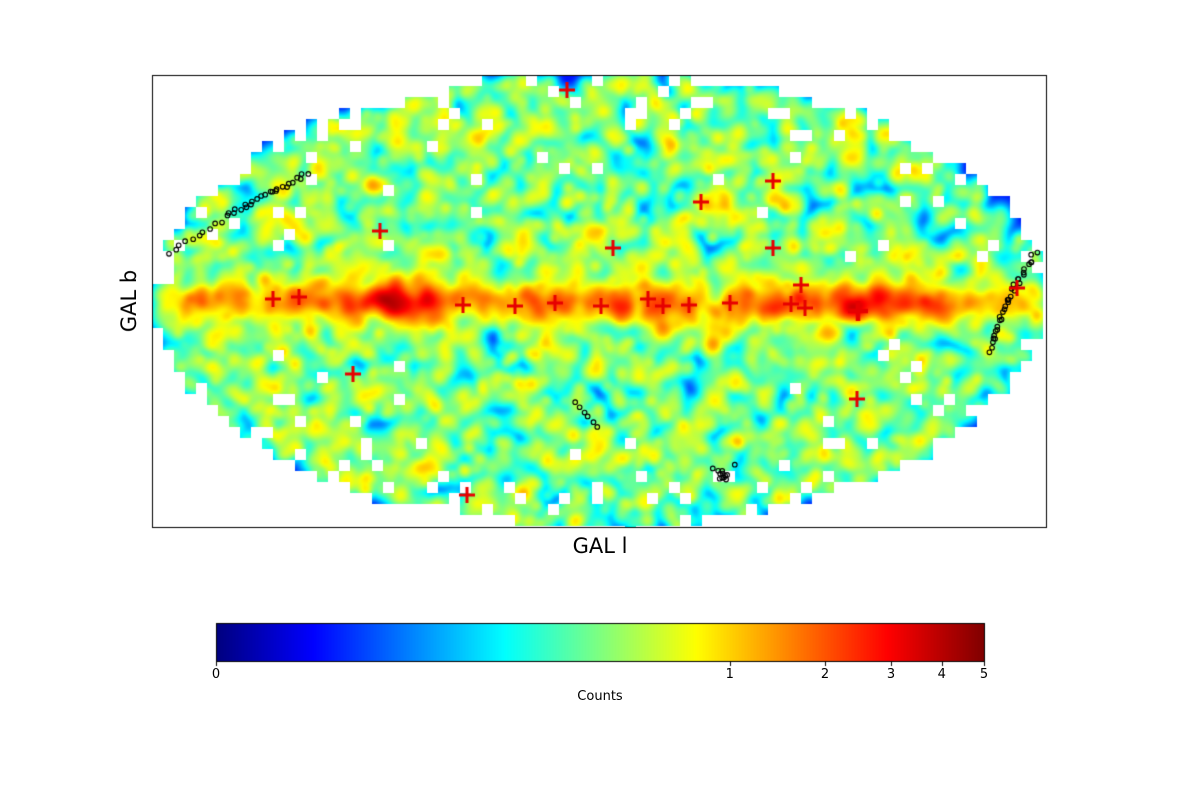 The width and height of the screenshot is (1200, 800). Describe the element at coordinates (129, 301) in the screenshot. I see `y-axis-label: GAL b` at that location.